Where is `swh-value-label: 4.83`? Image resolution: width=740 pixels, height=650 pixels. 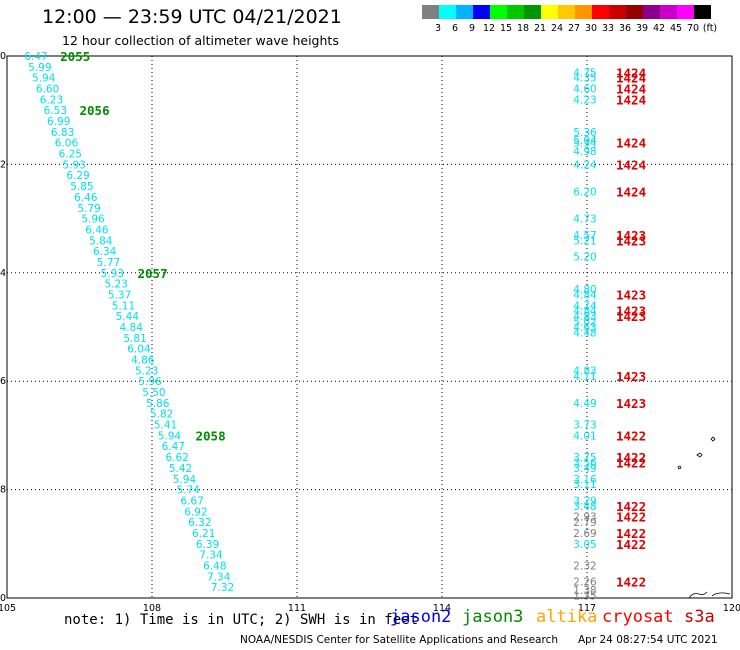 swh-value-label: 4.83 is located at coordinates (584, 317).